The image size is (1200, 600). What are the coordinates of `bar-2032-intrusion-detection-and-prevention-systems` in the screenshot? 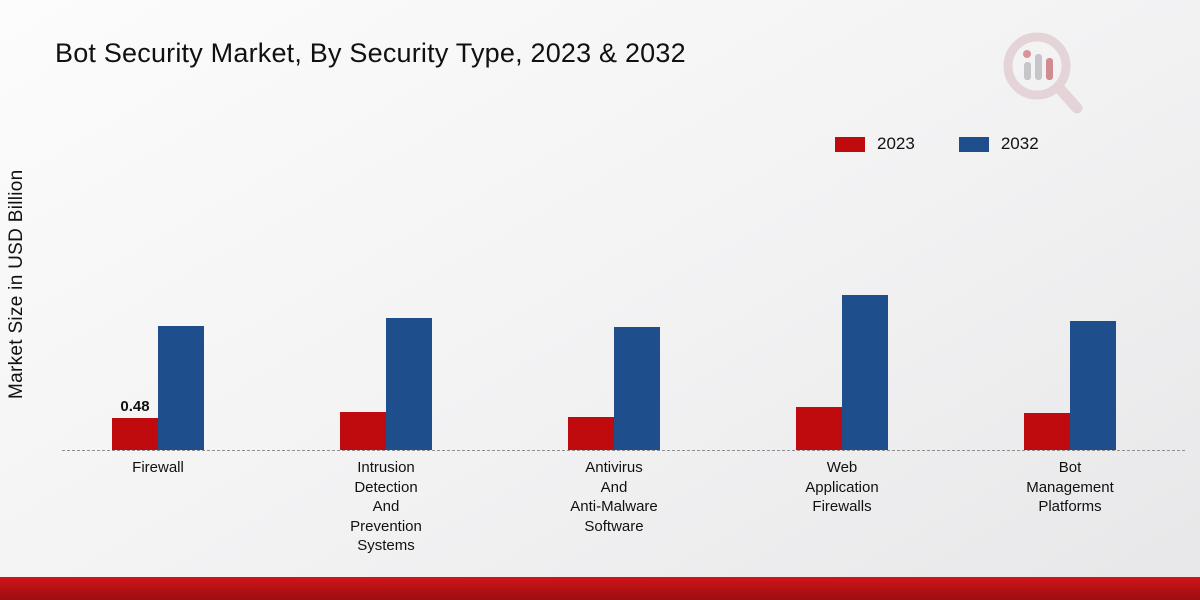 It's located at (409, 384).